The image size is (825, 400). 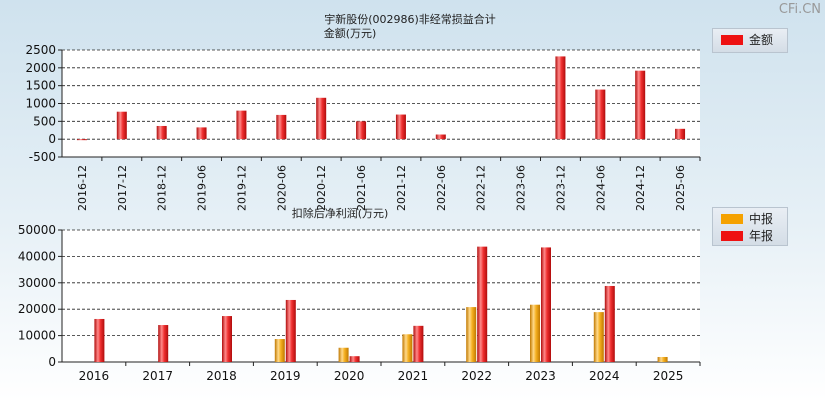 What do you see at coordinates (349, 376) in the screenshot?
I see `chart2-x-tick-label: 2020` at bounding box center [349, 376].